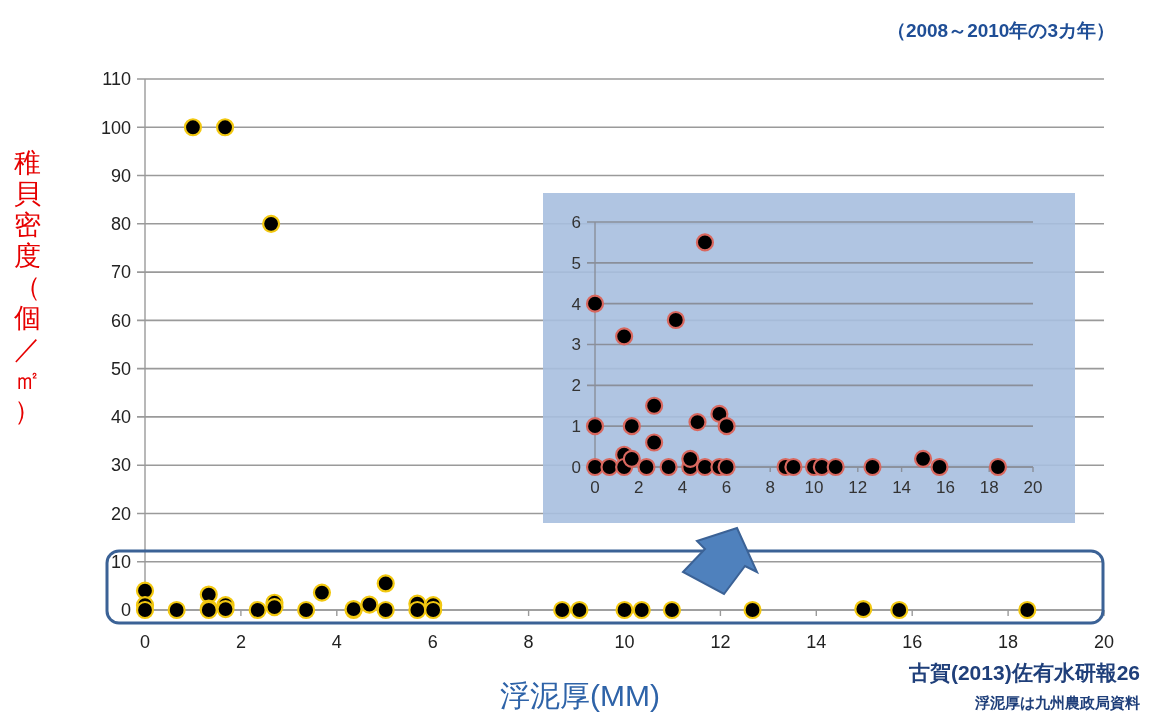 The width and height of the screenshot is (1150, 716). I want to click on y-tick-label: 100, so click(115, 127).